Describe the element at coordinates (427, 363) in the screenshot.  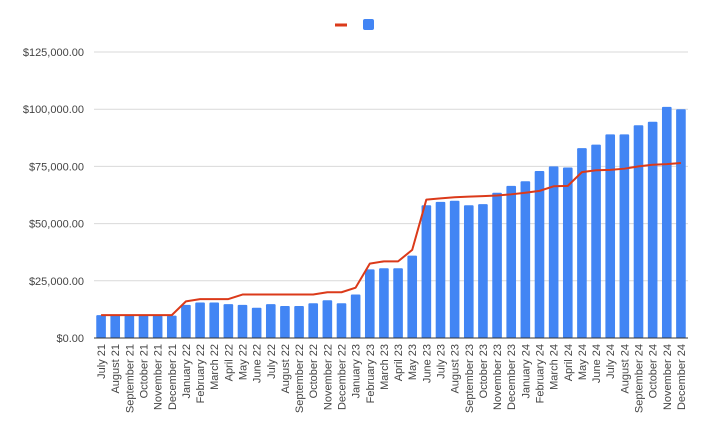
I see `x-tick-label: June 23` at that location.